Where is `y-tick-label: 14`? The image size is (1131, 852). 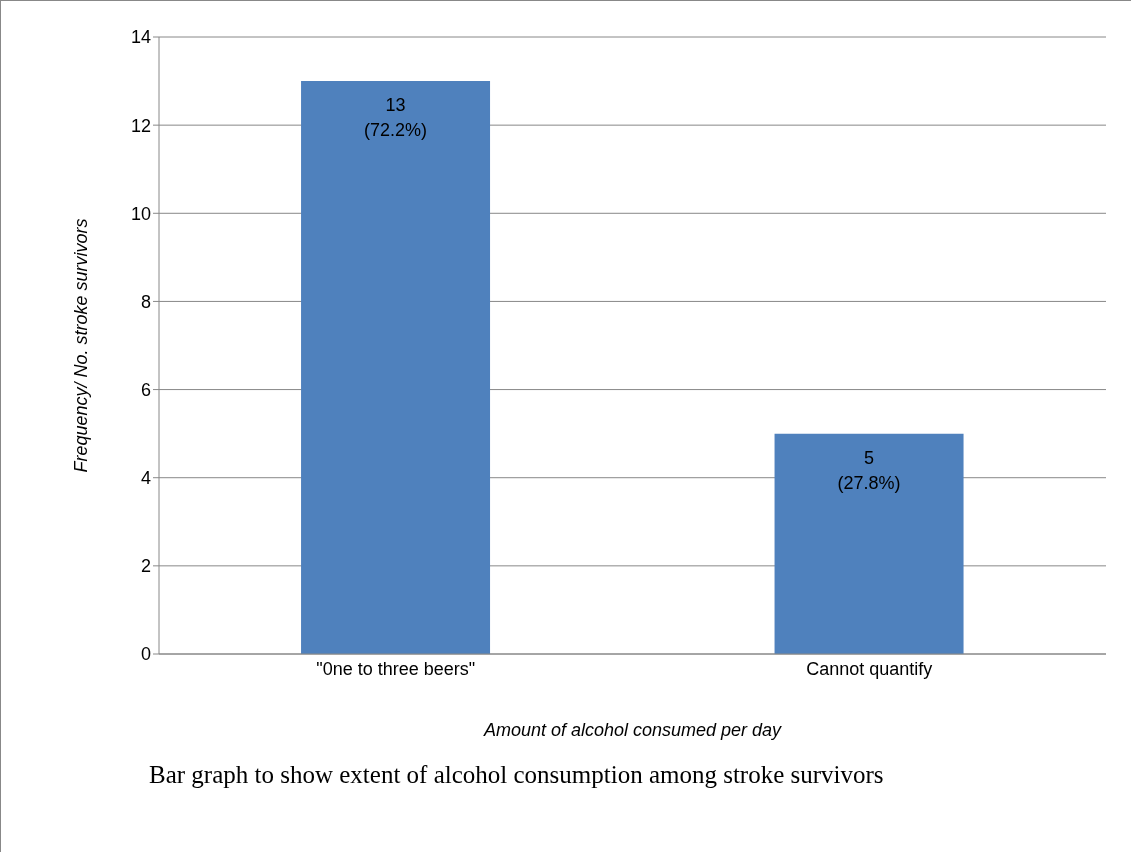
y-tick-label: 14 is located at coordinates (140, 37).